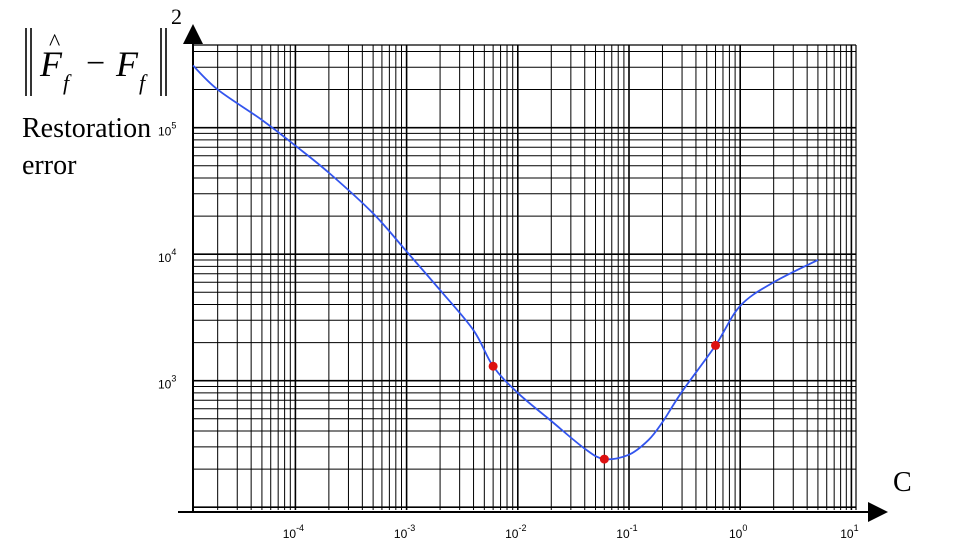  I want to click on markers-group, so click(604, 402).